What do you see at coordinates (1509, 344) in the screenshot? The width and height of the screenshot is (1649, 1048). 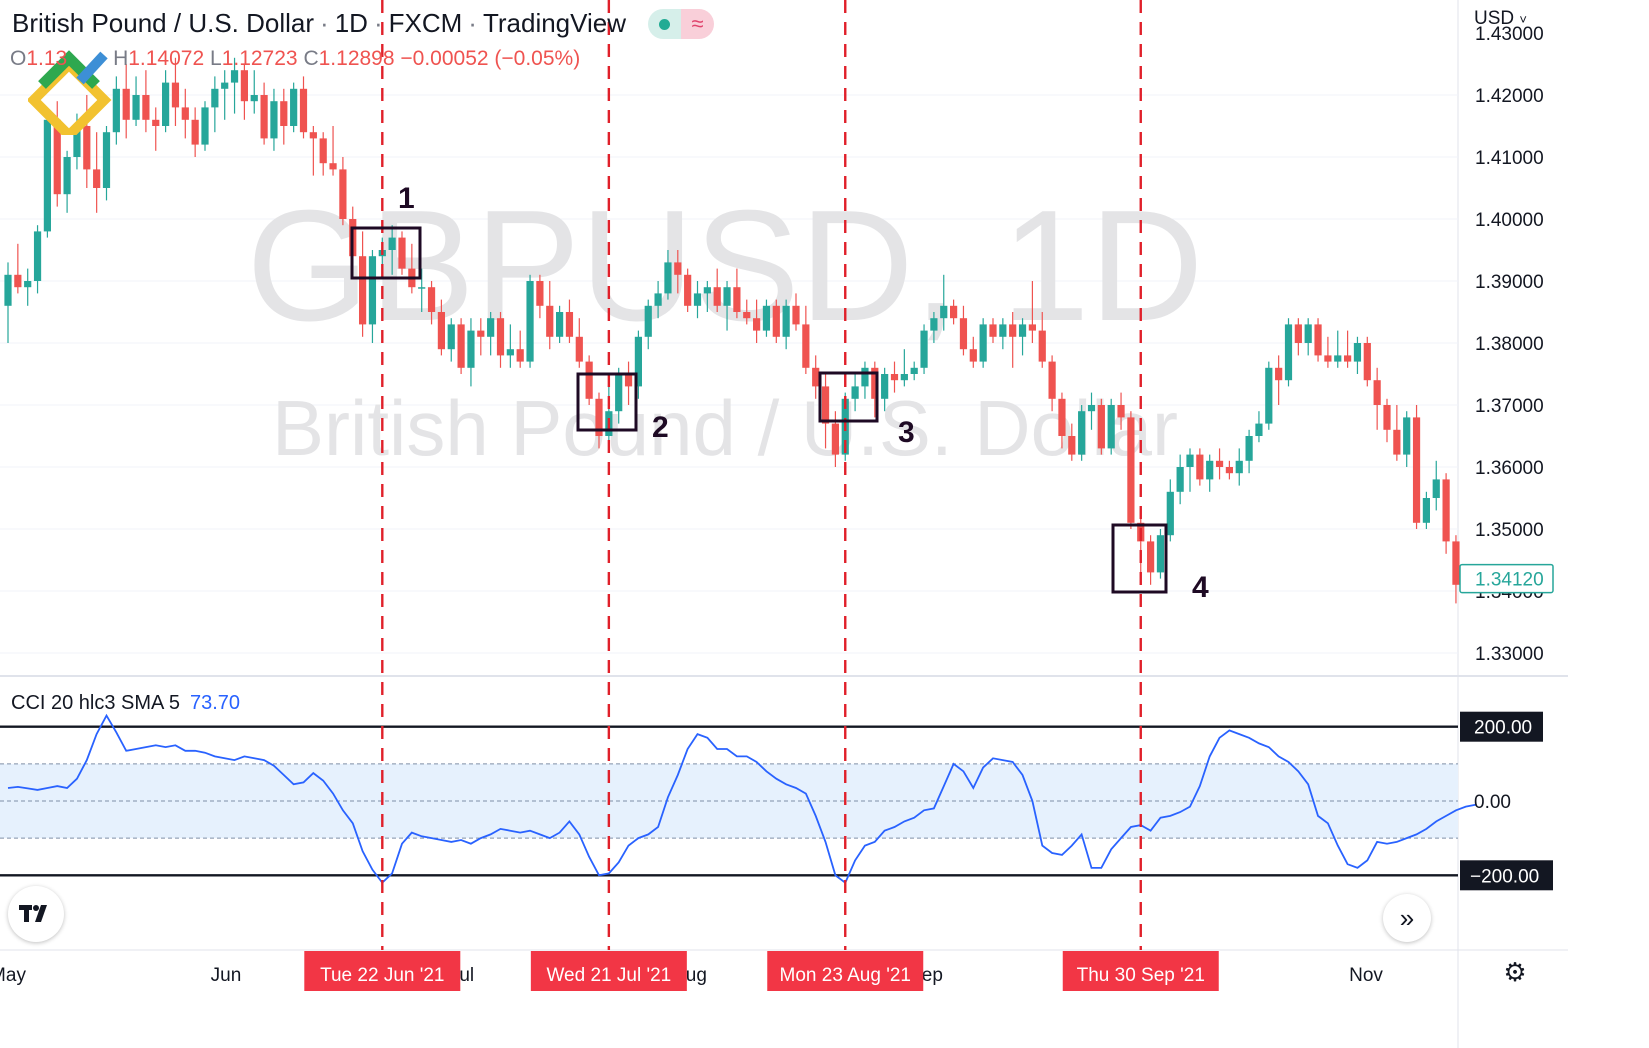 I see `price-tick-label: 1.38000` at bounding box center [1509, 344].